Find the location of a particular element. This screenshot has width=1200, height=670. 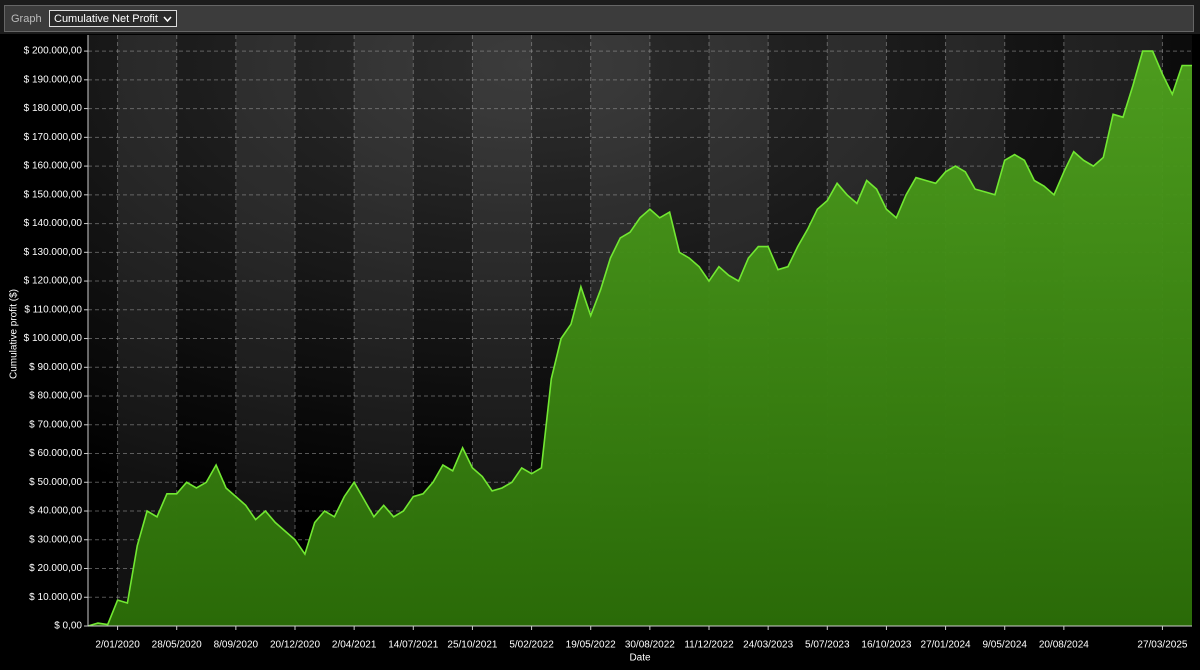

y-tick-label: $ 10.000,00 is located at coordinates (55, 597).